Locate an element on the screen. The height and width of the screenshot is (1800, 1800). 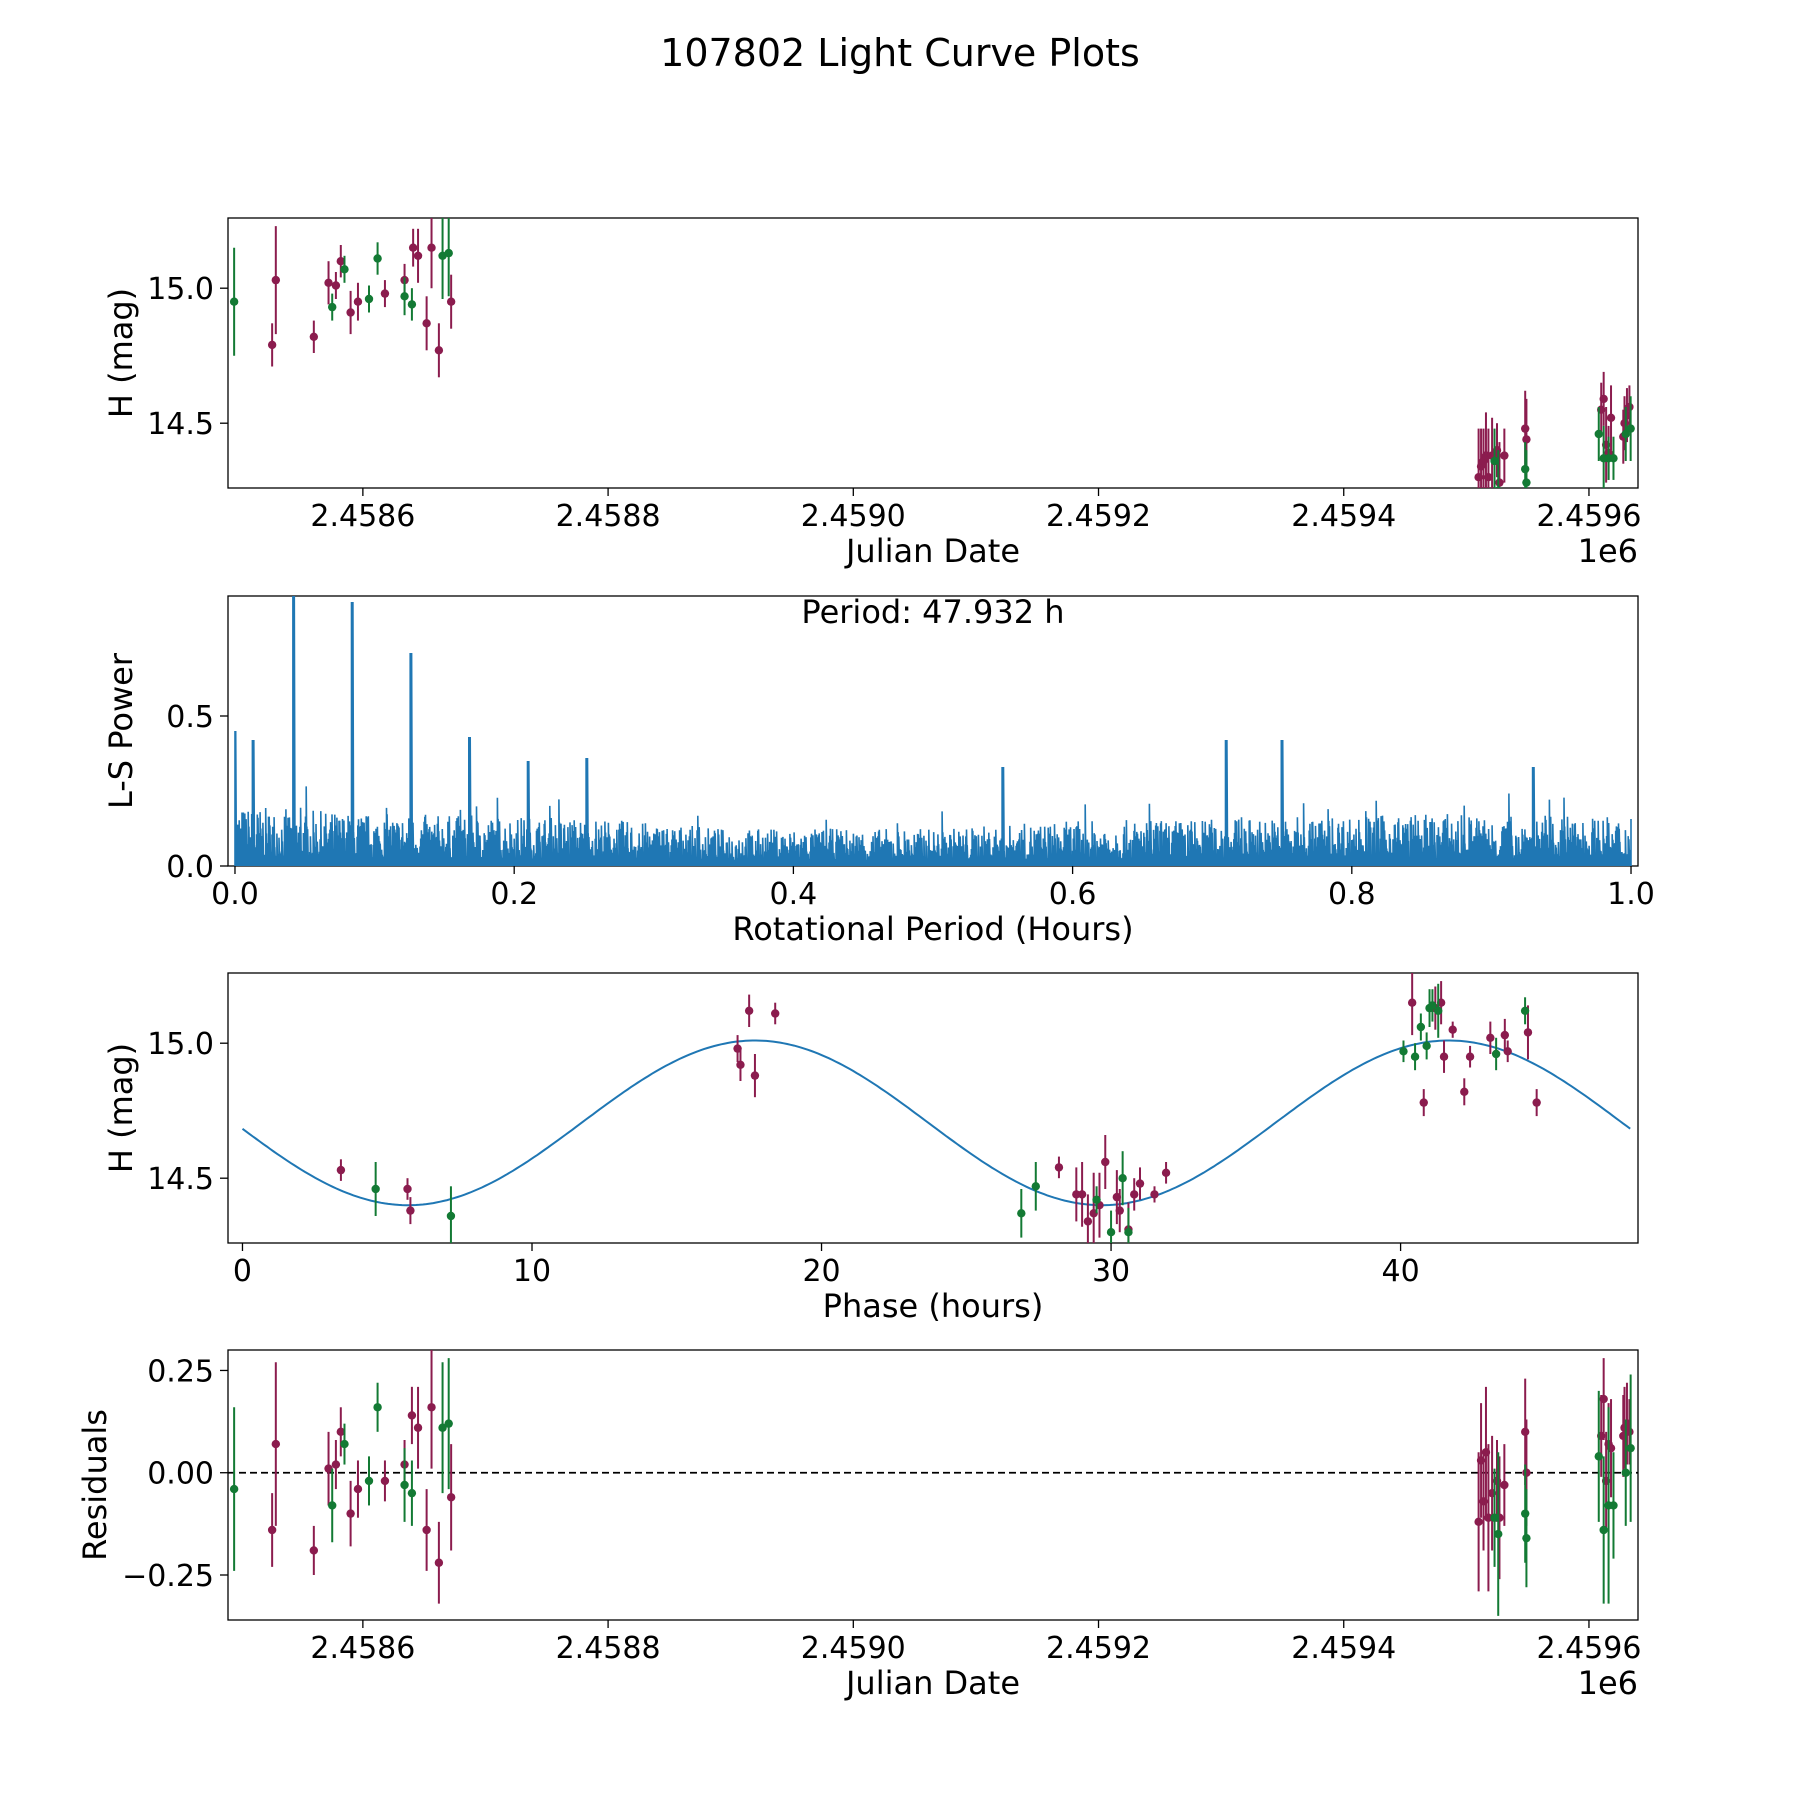
x-tick-label: 0.2 is located at coordinates (514, 894).